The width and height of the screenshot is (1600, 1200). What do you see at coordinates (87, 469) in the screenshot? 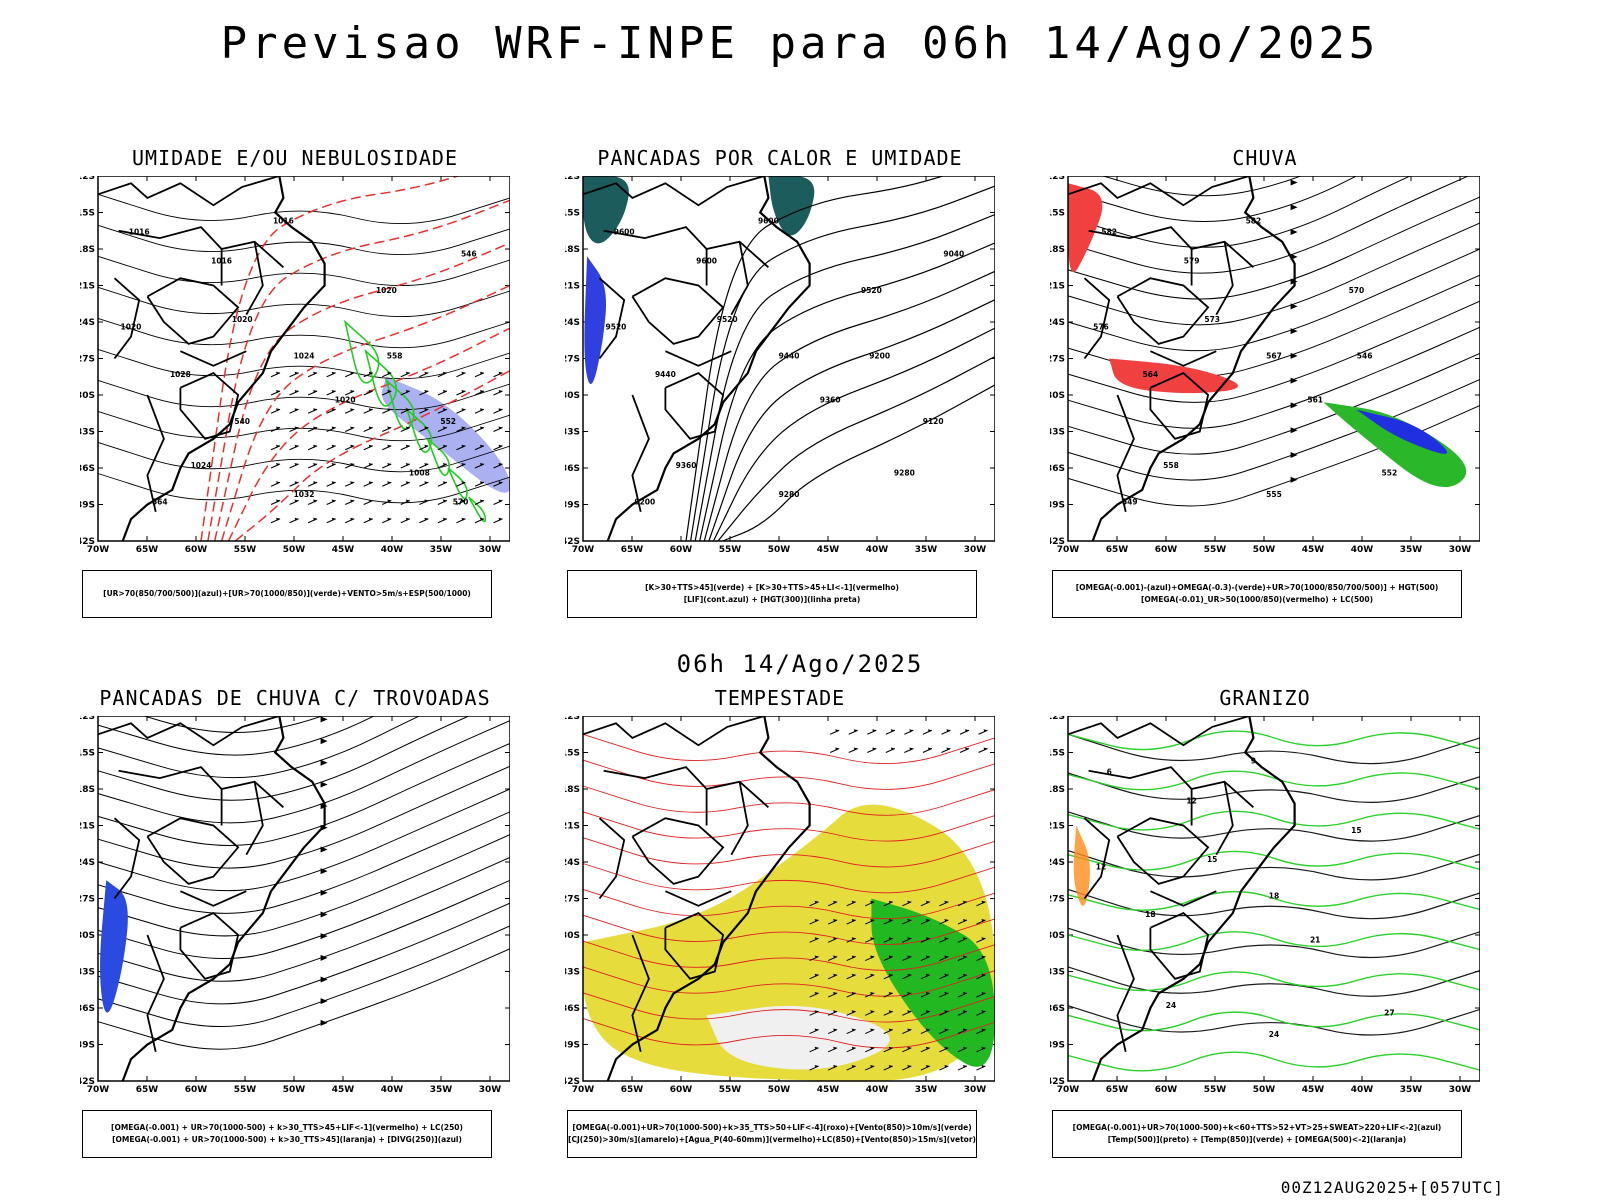
I see `lat-label: 36S` at bounding box center [87, 469].